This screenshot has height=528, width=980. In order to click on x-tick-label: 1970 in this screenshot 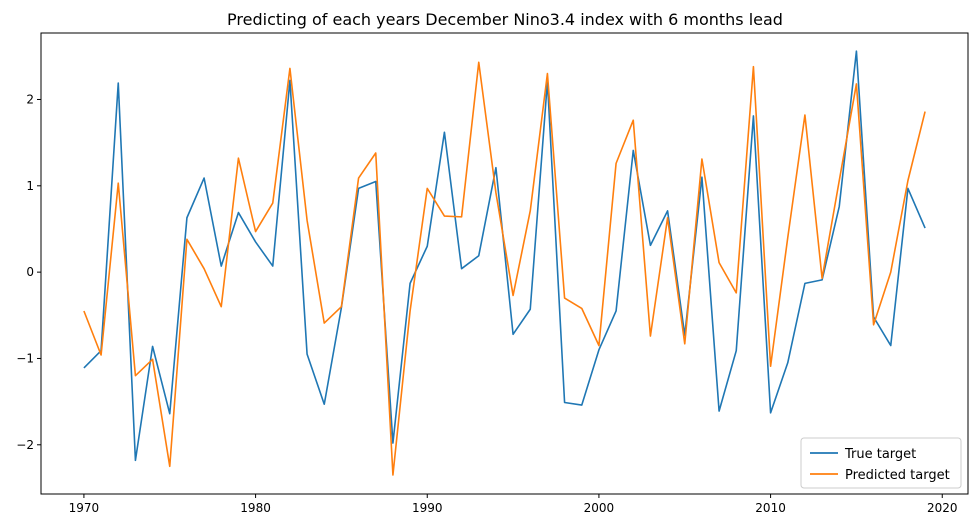, I will do `click(84, 508)`.